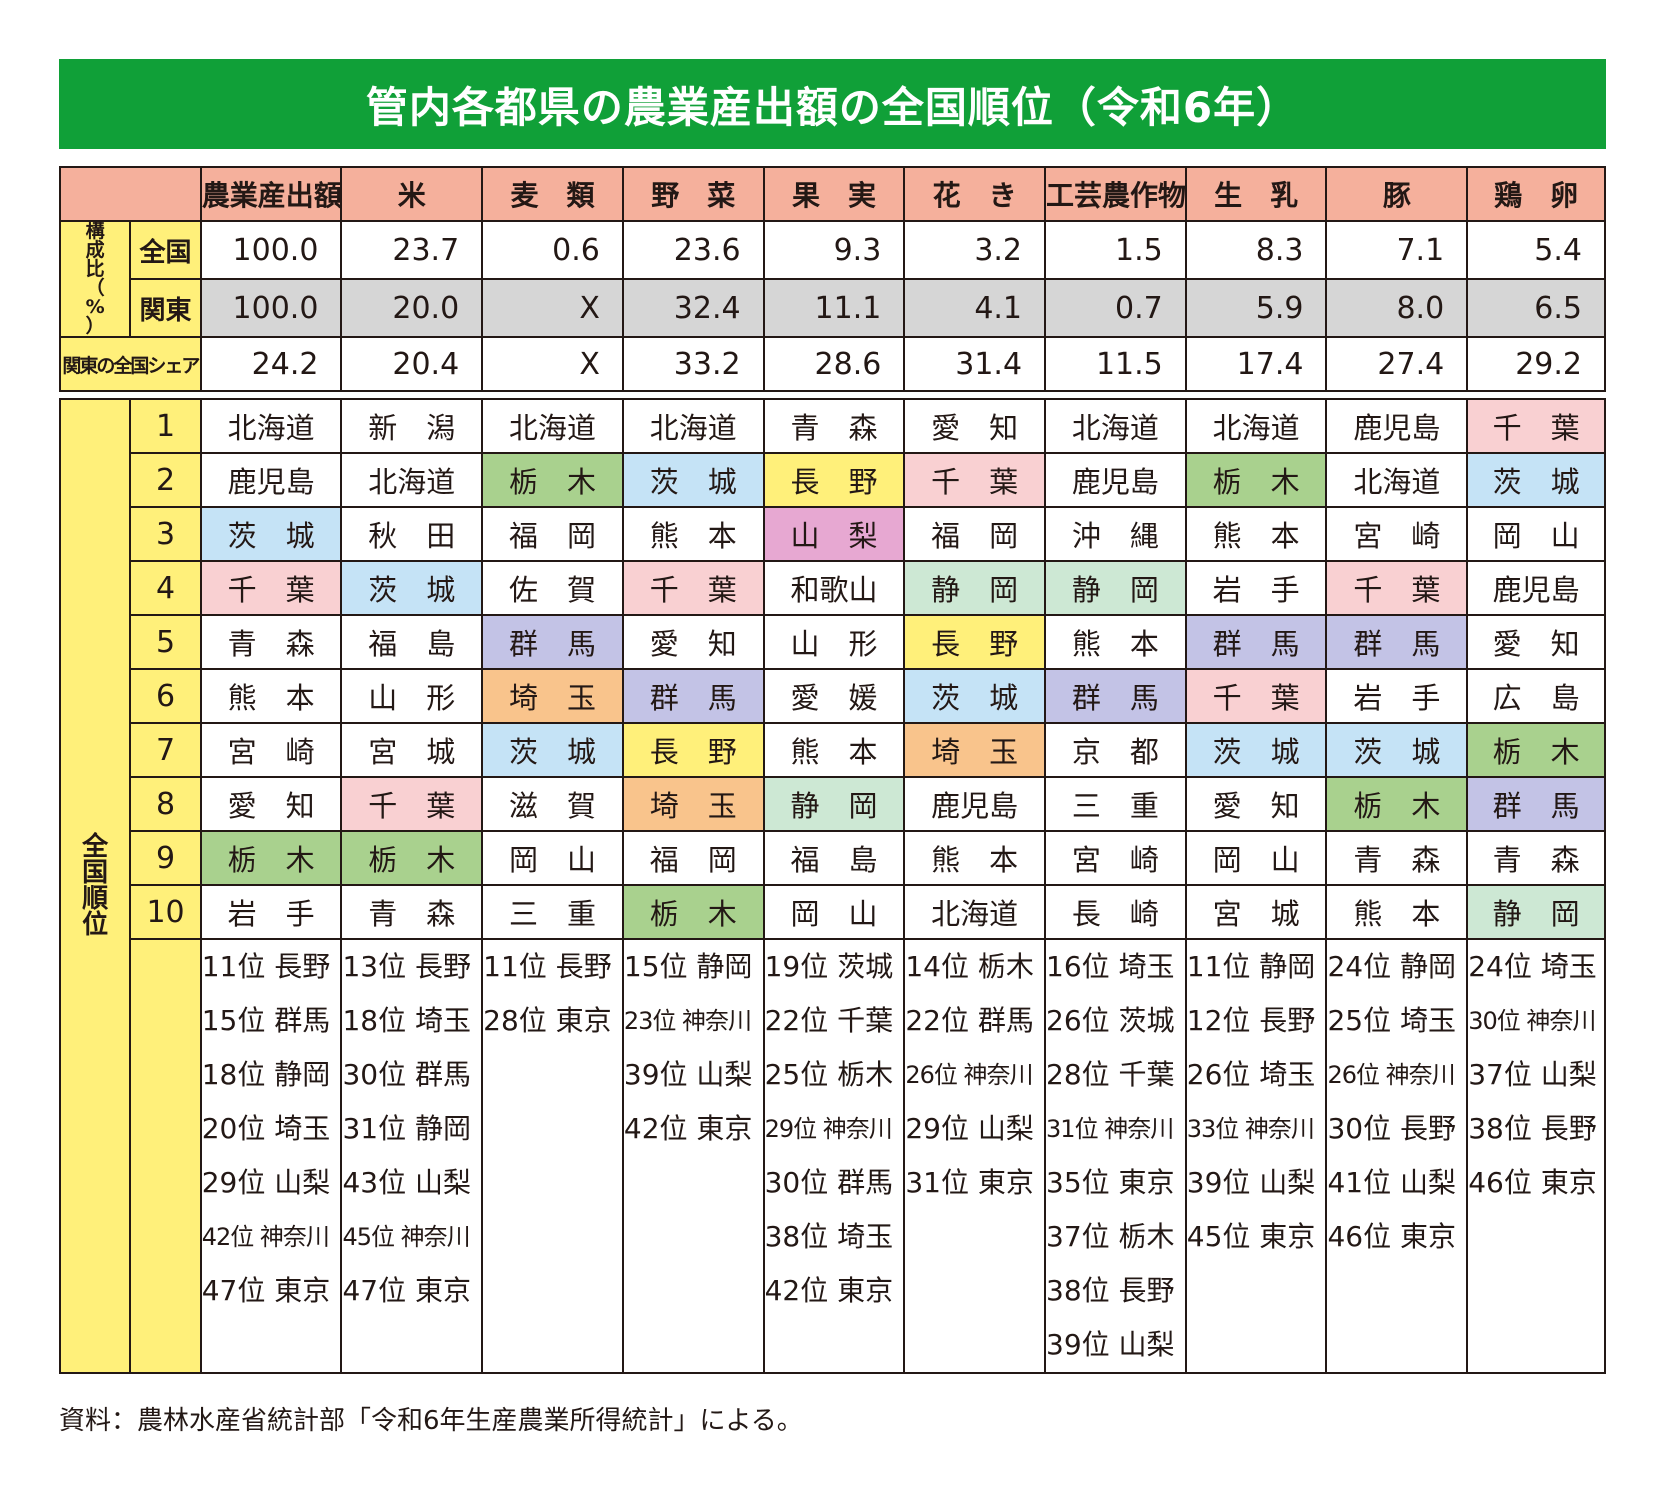  What do you see at coordinates (266, 1074) in the screenshot?
I see `other-rank-item: 18位 静岡` at bounding box center [266, 1074].